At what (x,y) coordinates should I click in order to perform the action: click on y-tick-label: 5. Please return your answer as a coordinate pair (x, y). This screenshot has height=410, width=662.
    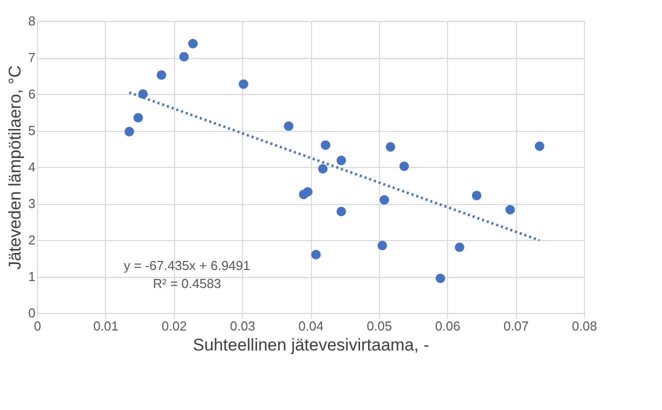
    Looking at the image, I should click on (32, 130).